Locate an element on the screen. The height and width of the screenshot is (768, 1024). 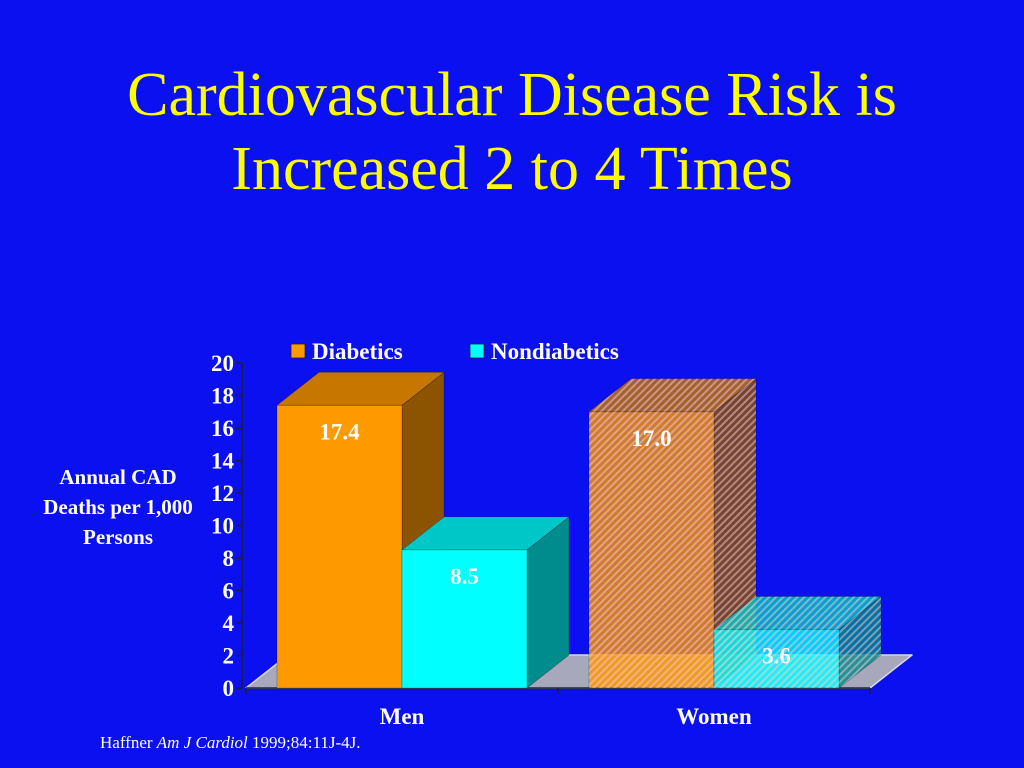
bar-nondiabetics-women: 3.6 is located at coordinates (797, 642).